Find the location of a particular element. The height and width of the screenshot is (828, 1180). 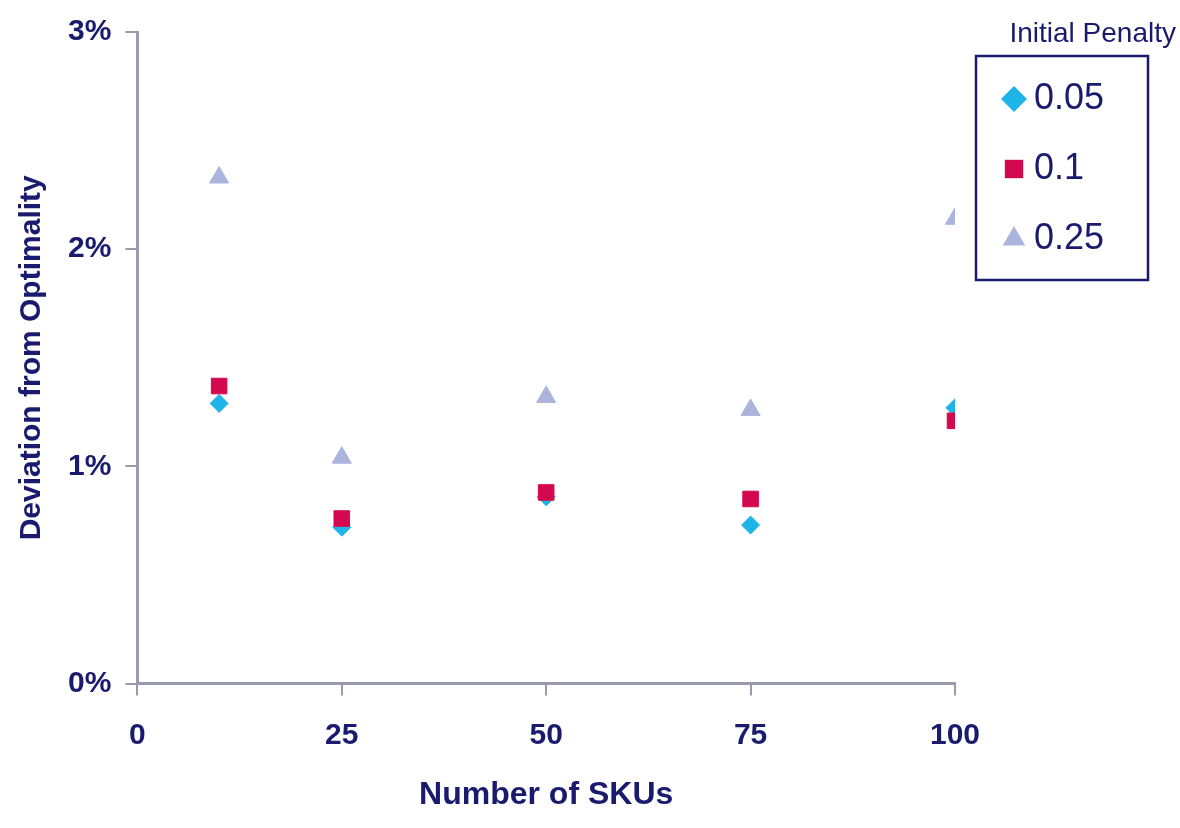

y-axis-title: Deviation from Optimality is located at coordinates (30, 357).